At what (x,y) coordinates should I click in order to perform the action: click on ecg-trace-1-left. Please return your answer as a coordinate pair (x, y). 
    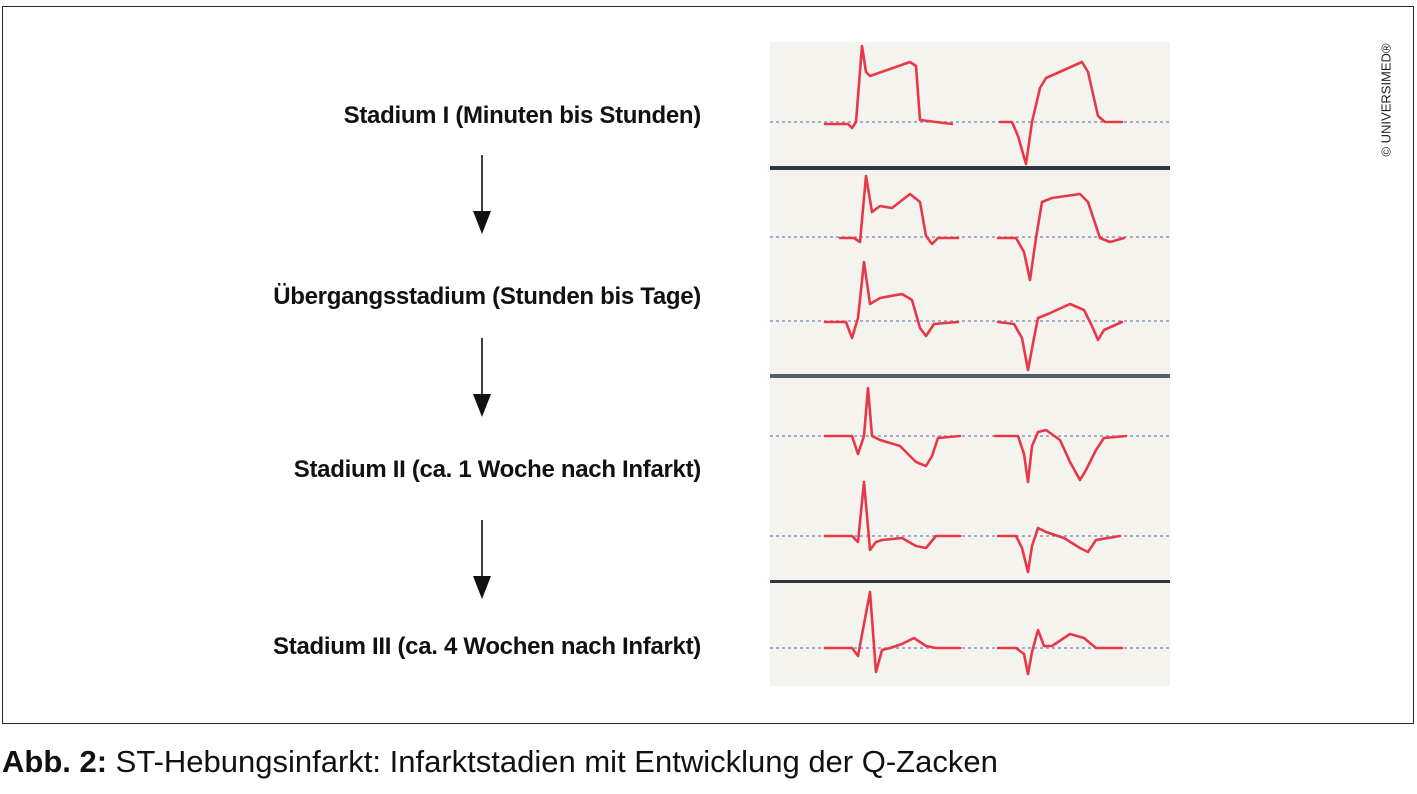
    Looking at the image, I should click on (888, 87).